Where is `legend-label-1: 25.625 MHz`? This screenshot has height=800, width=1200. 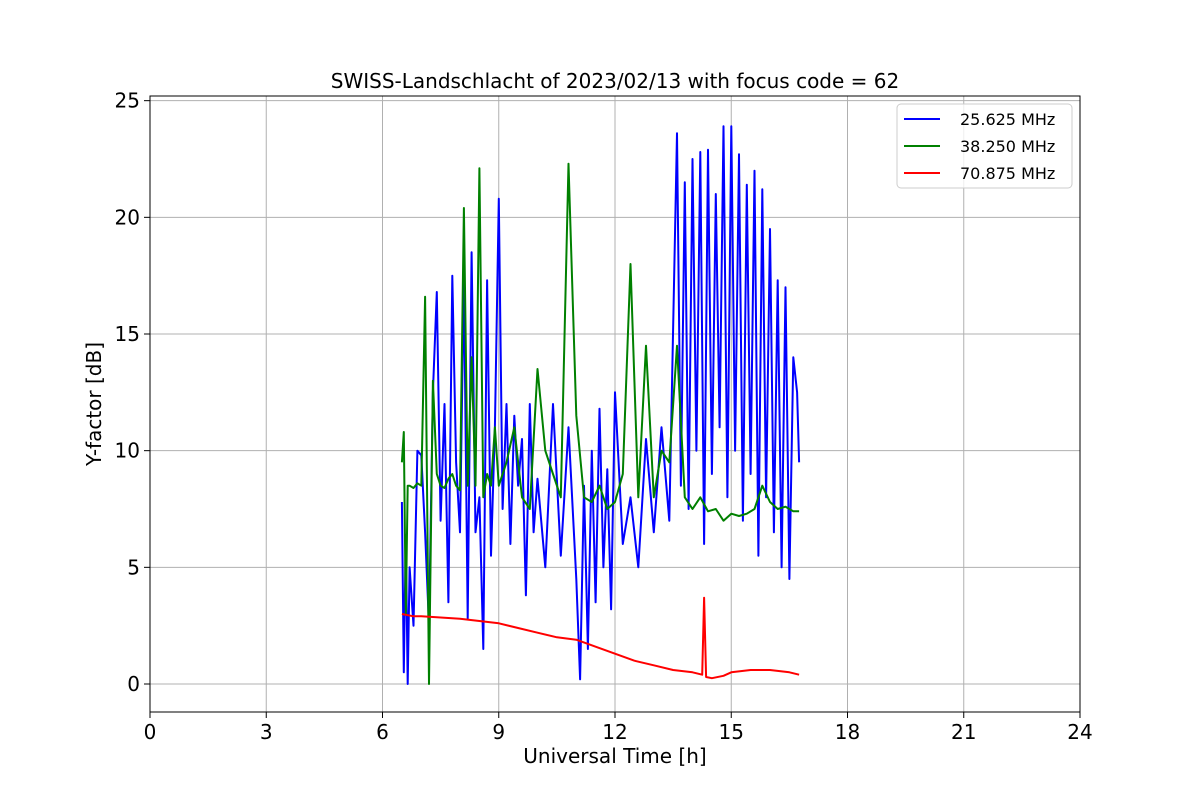 legend-label-1: 25.625 MHz is located at coordinates (1007, 119).